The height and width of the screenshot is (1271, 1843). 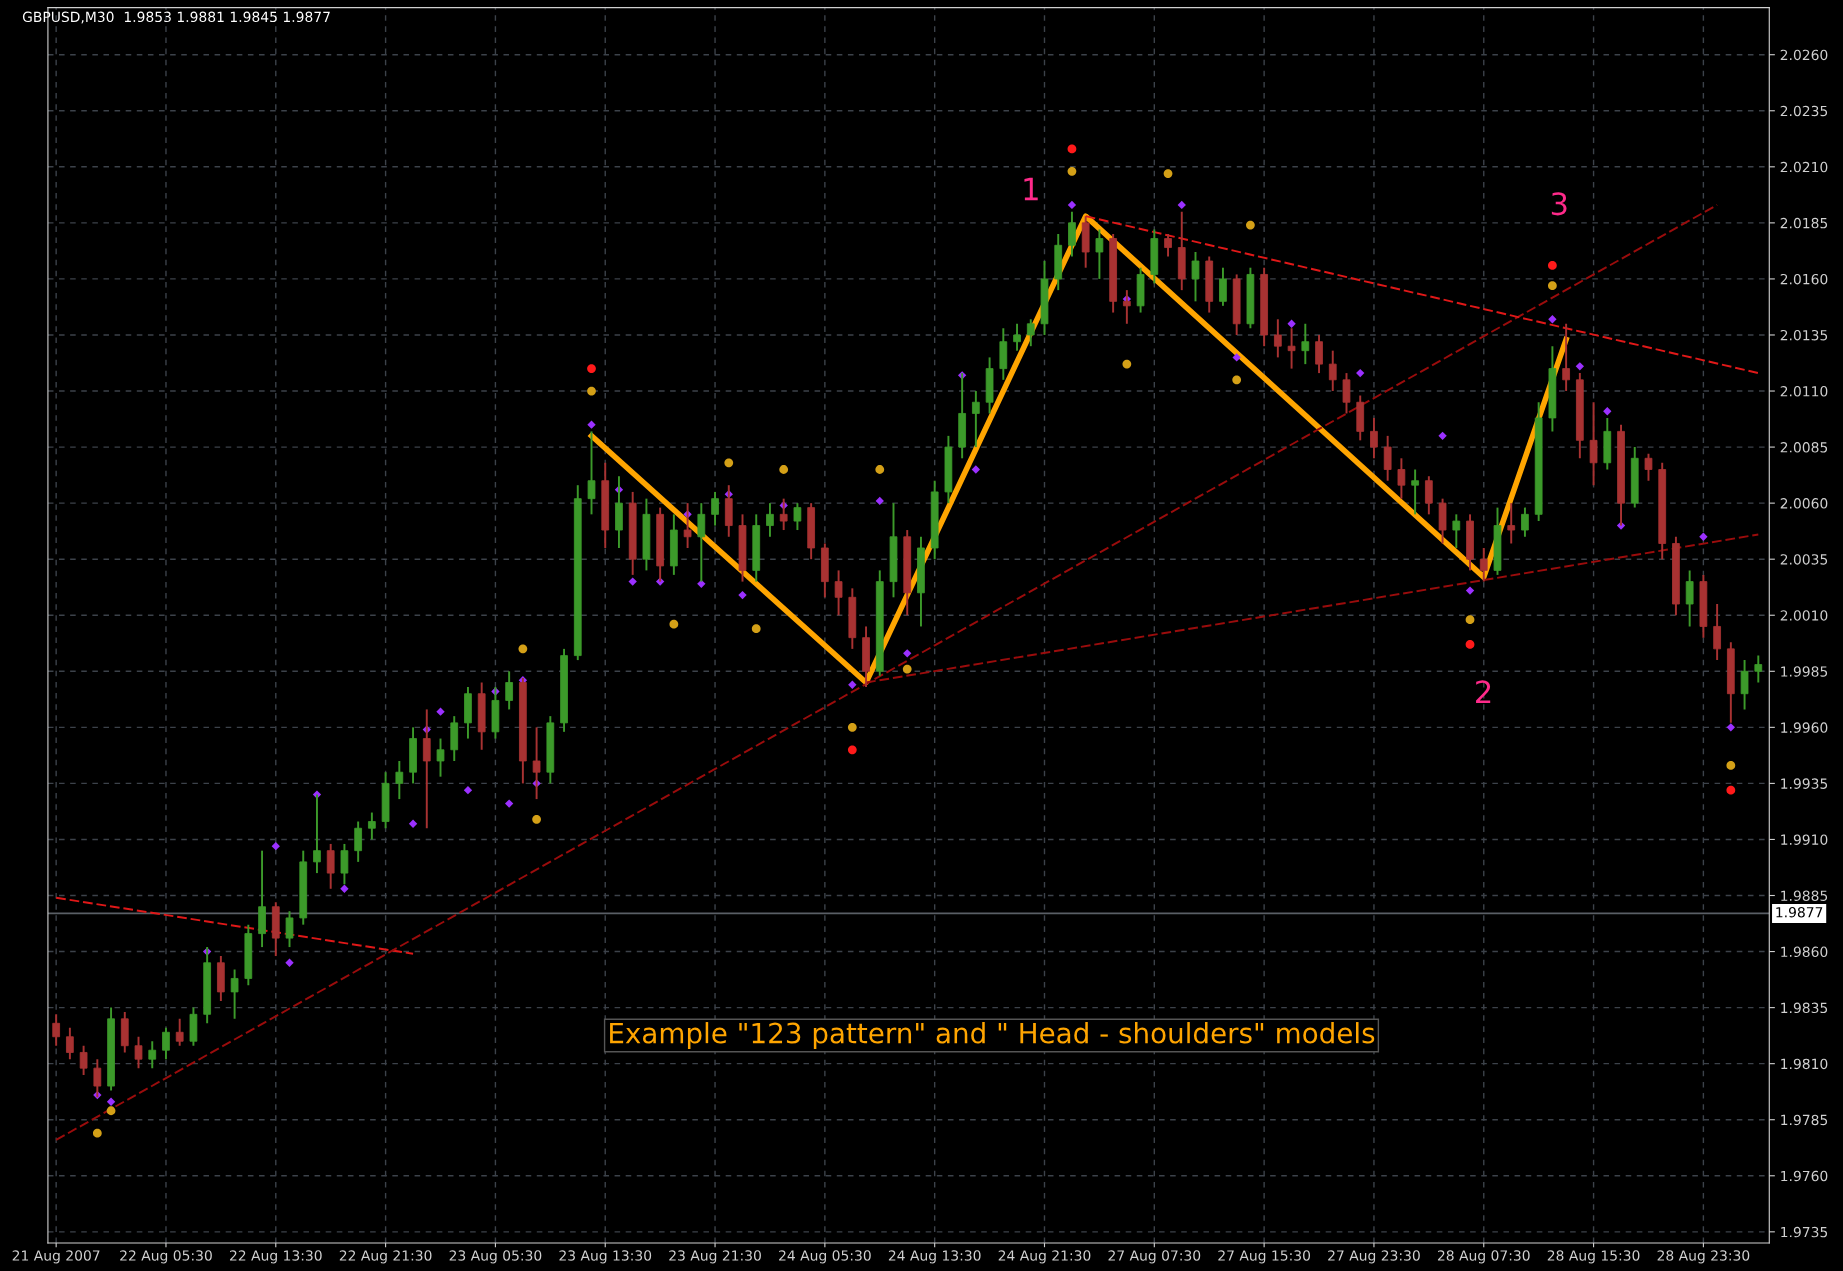 I want to click on y-tick-label: 1.9985, so click(x=1804, y=671).